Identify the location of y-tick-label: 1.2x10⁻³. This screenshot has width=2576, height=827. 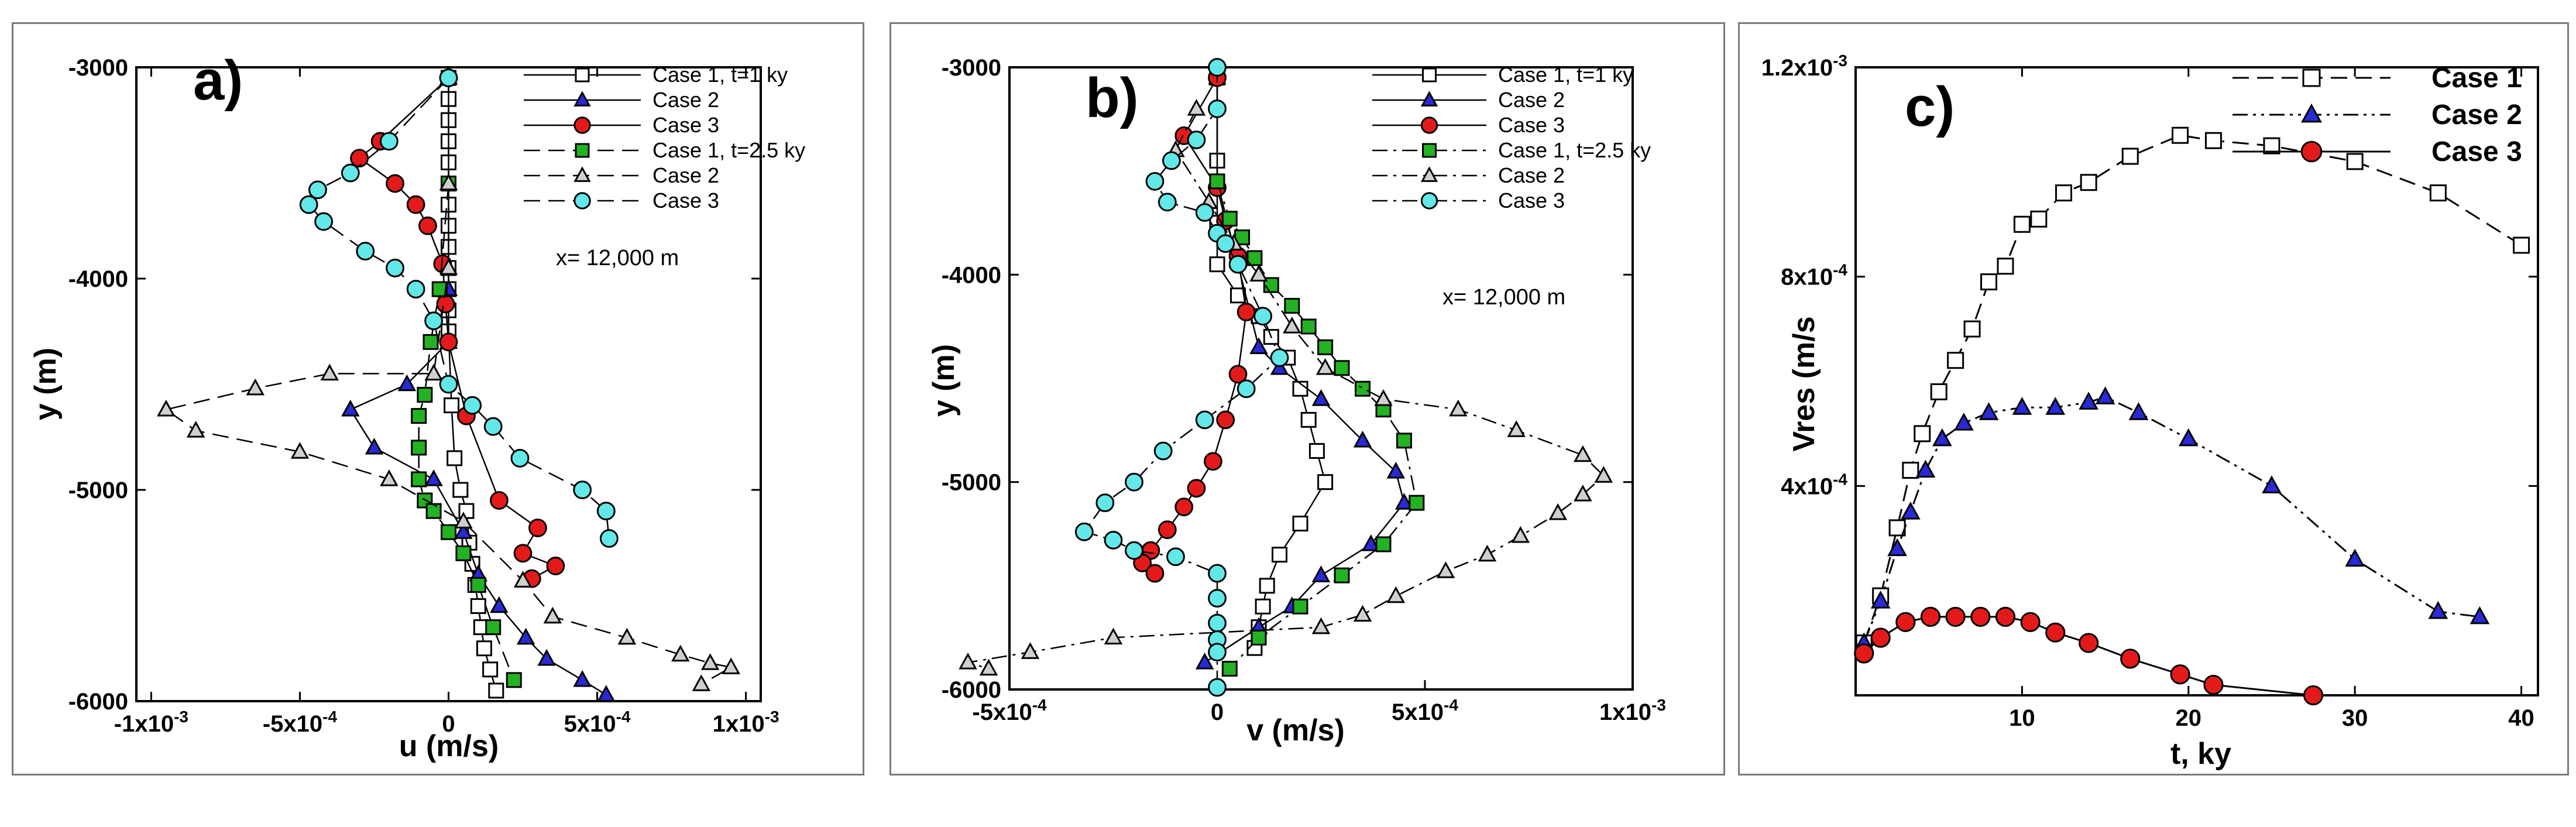
(1804, 66).